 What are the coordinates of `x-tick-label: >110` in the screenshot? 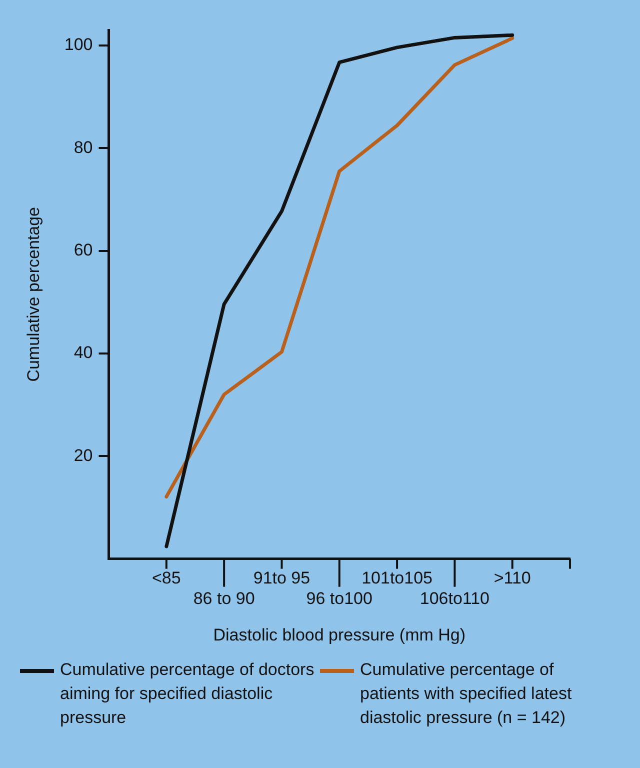 It's located at (512, 578).